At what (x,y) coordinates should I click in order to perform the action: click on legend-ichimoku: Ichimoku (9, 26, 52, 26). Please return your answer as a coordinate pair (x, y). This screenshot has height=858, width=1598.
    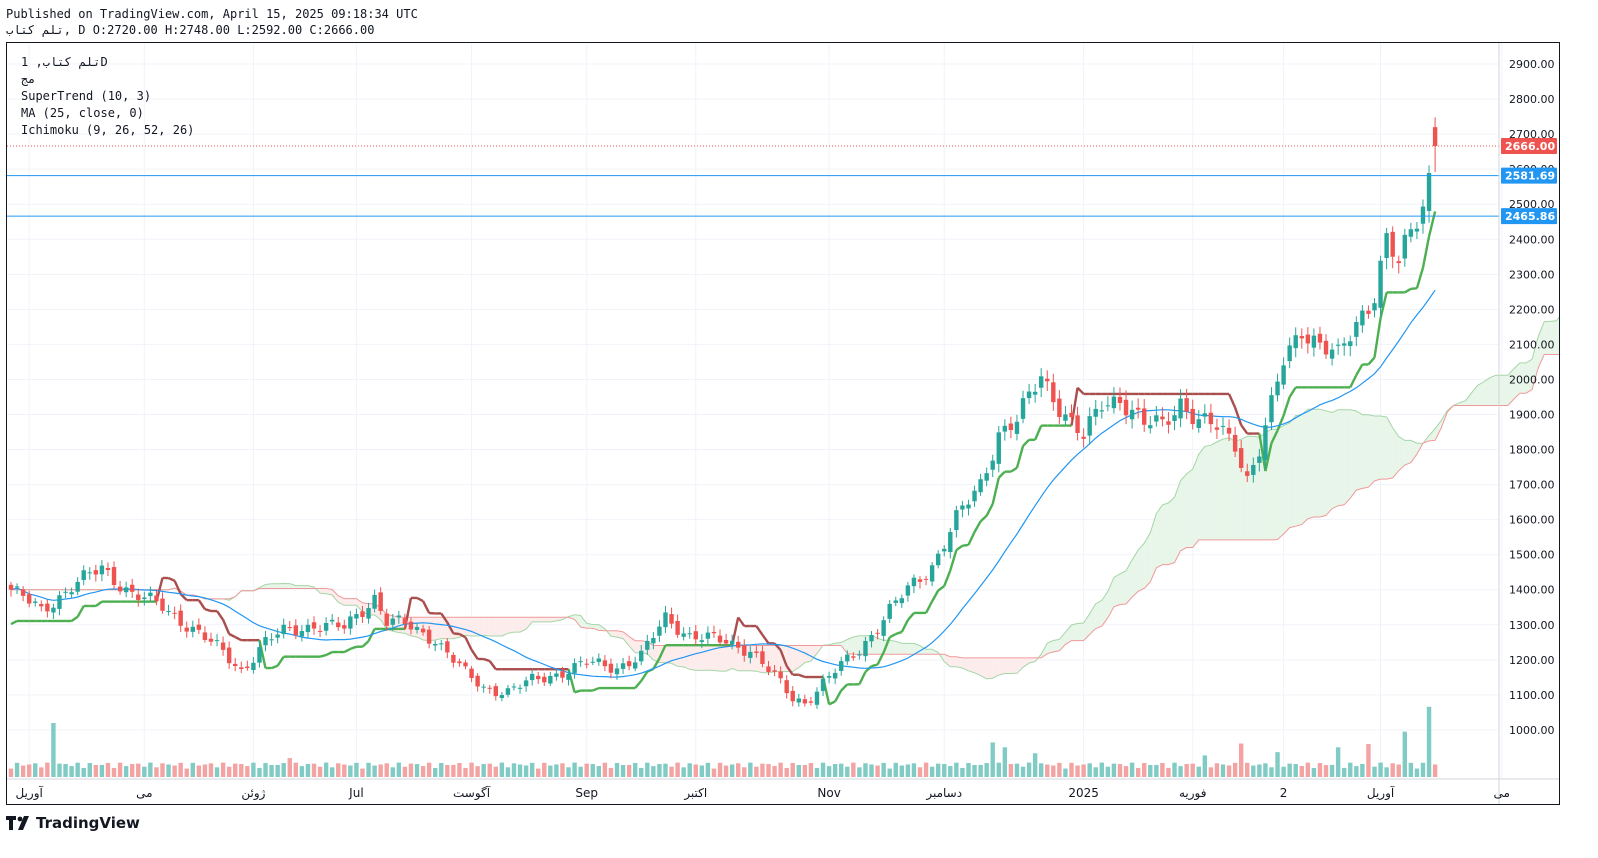
    Looking at the image, I should click on (108, 130).